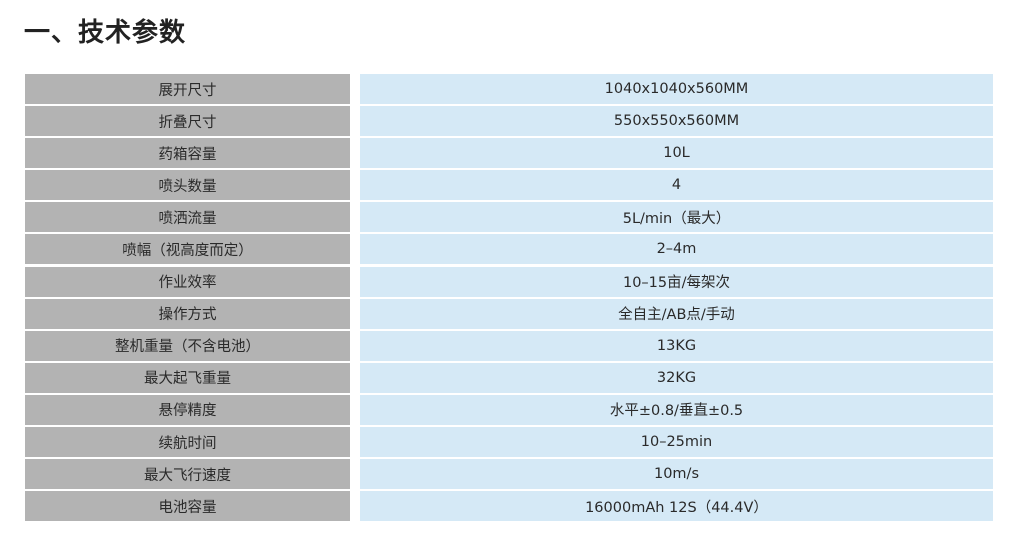 The width and height of the screenshot is (1014, 542). What do you see at coordinates (187, 89) in the screenshot?
I see `spec-label: 展开尺寸` at bounding box center [187, 89].